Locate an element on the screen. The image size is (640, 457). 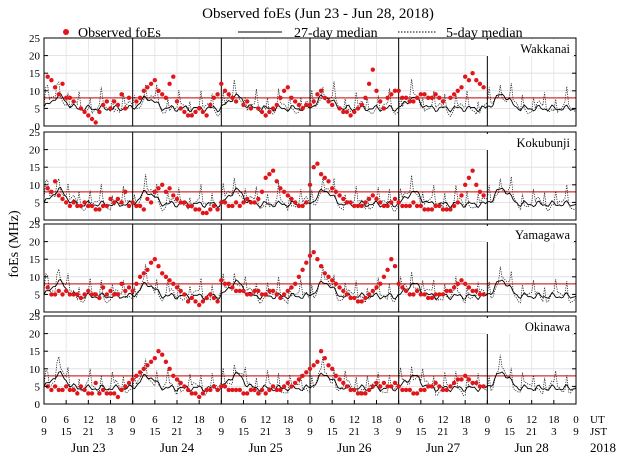
y-tick-label: 25 is located at coordinates (35, 317).